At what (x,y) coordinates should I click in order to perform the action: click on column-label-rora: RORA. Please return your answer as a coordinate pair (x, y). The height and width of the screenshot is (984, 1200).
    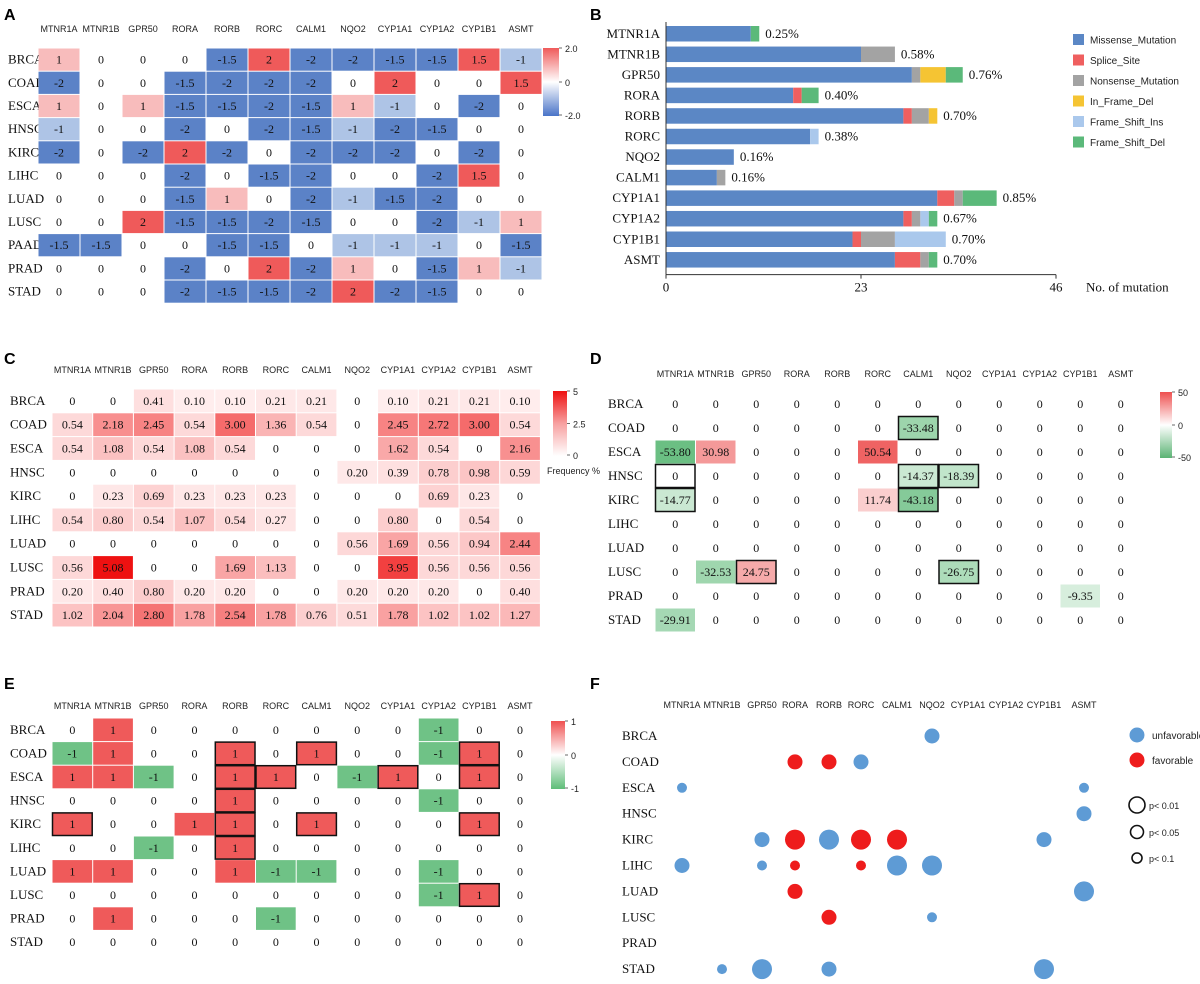
    Looking at the image, I should click on (194, 370).